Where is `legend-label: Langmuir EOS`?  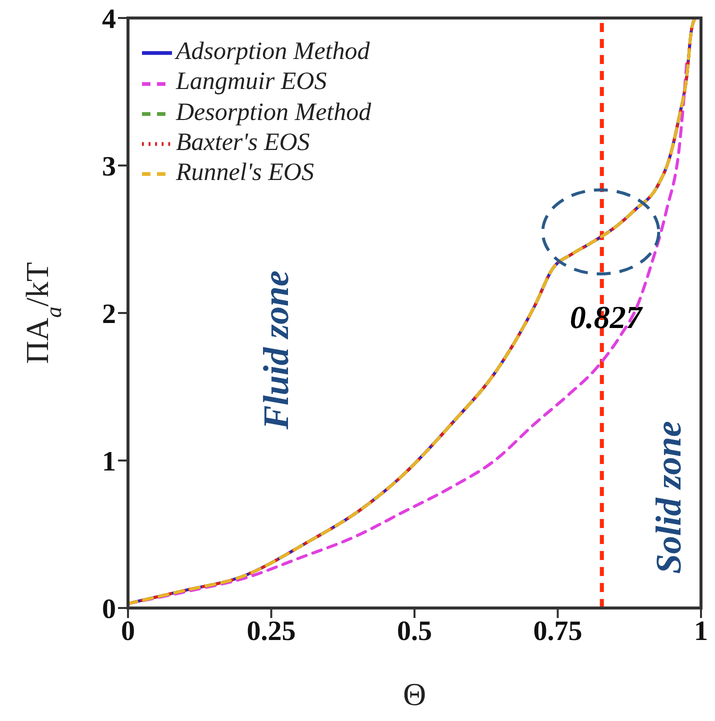
legend-label: Langmuir EOS is located at coordinates (251, 82).